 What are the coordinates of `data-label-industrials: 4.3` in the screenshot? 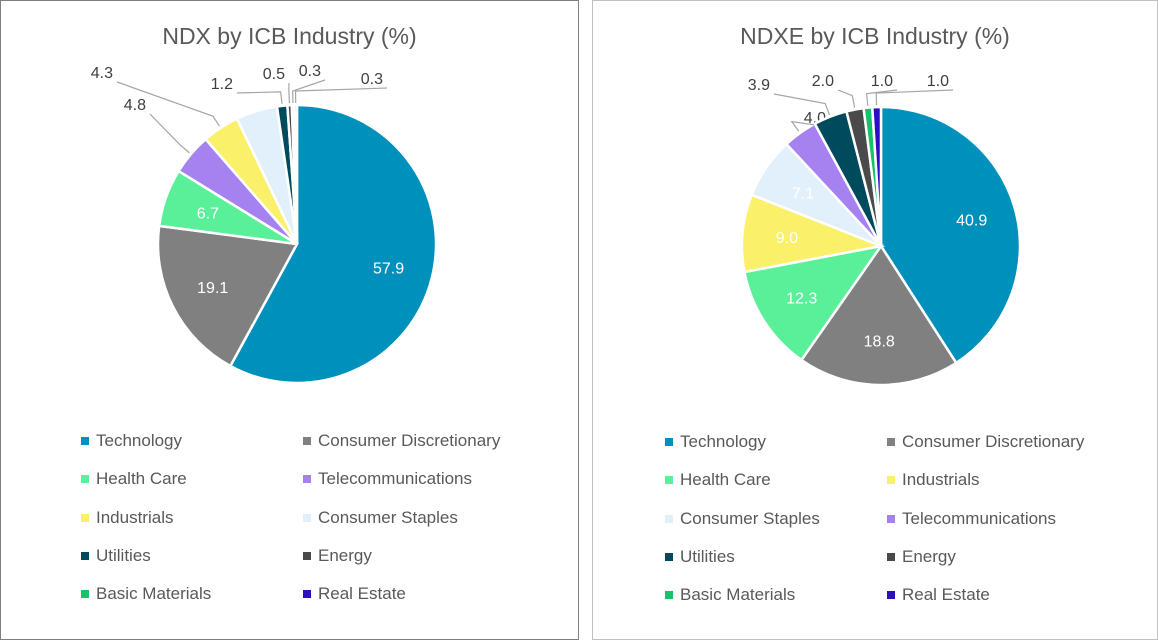 It's located at (102, 73).